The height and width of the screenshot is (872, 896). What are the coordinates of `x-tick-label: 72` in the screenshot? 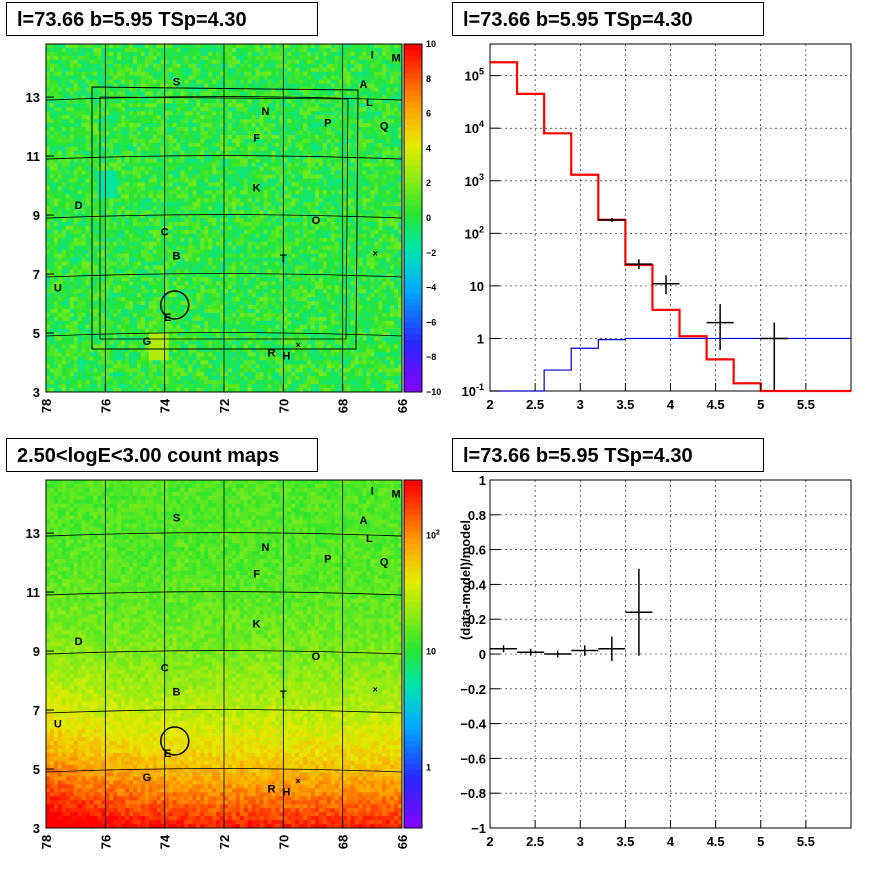 It's located at (224, 406).